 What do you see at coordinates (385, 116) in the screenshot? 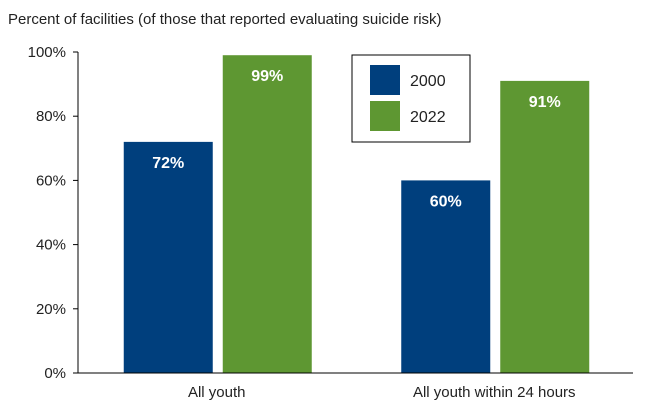
I see `legend-swatch-2022` at bounding box center [385, 116].